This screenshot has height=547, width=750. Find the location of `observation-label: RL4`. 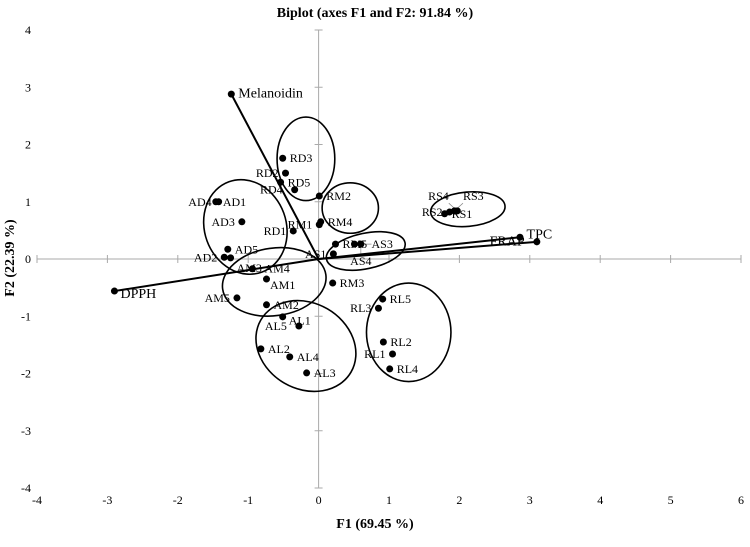

observation-label: RL4 is located at coordinates (407, 369).